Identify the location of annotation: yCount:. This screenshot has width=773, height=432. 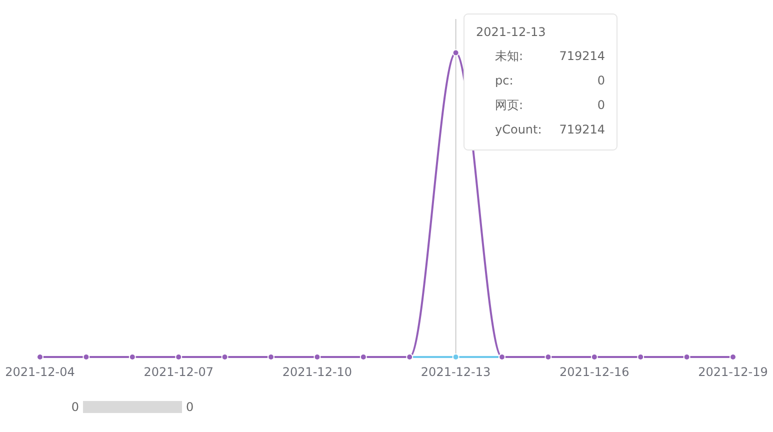
(518, 129).